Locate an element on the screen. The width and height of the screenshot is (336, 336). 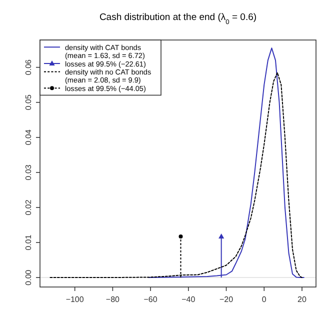
y-tick-label: 0.03 is located at coordinates (28, 172).